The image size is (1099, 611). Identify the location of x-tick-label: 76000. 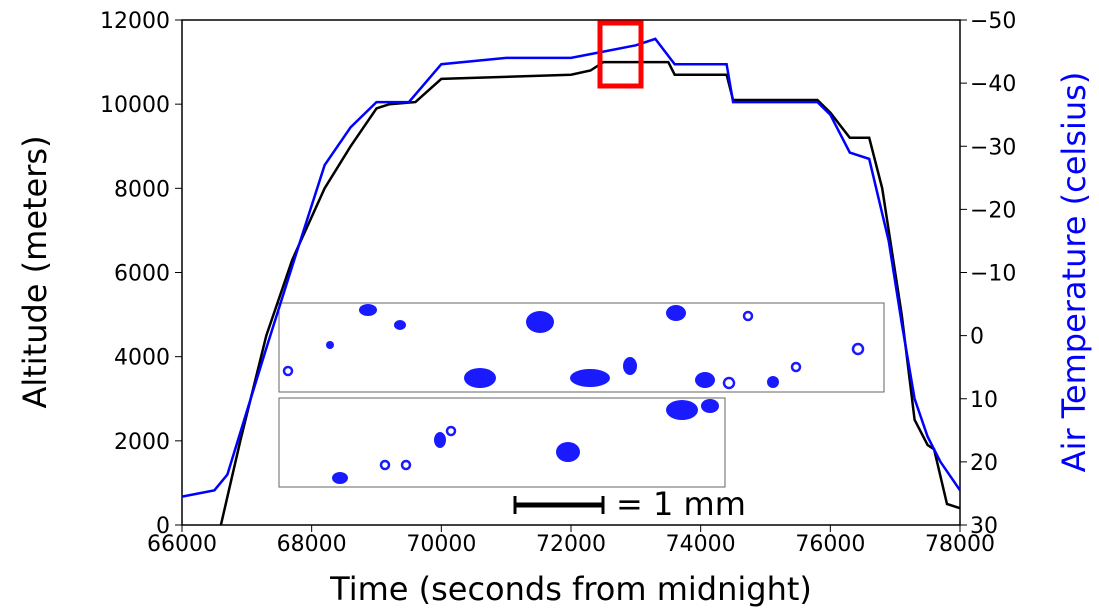
(830, 544).